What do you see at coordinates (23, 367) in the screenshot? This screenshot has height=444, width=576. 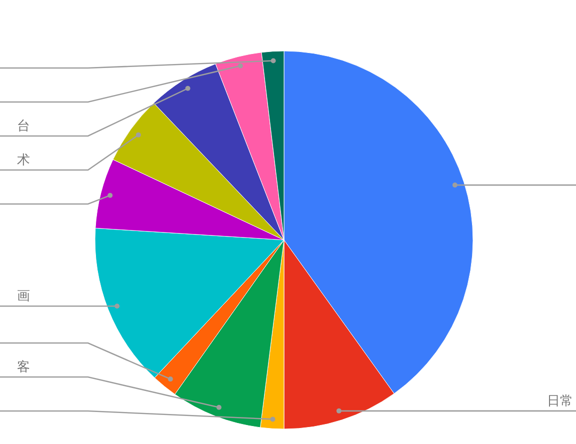 I see `slice-label: 客` at bounding box center [23, 367].